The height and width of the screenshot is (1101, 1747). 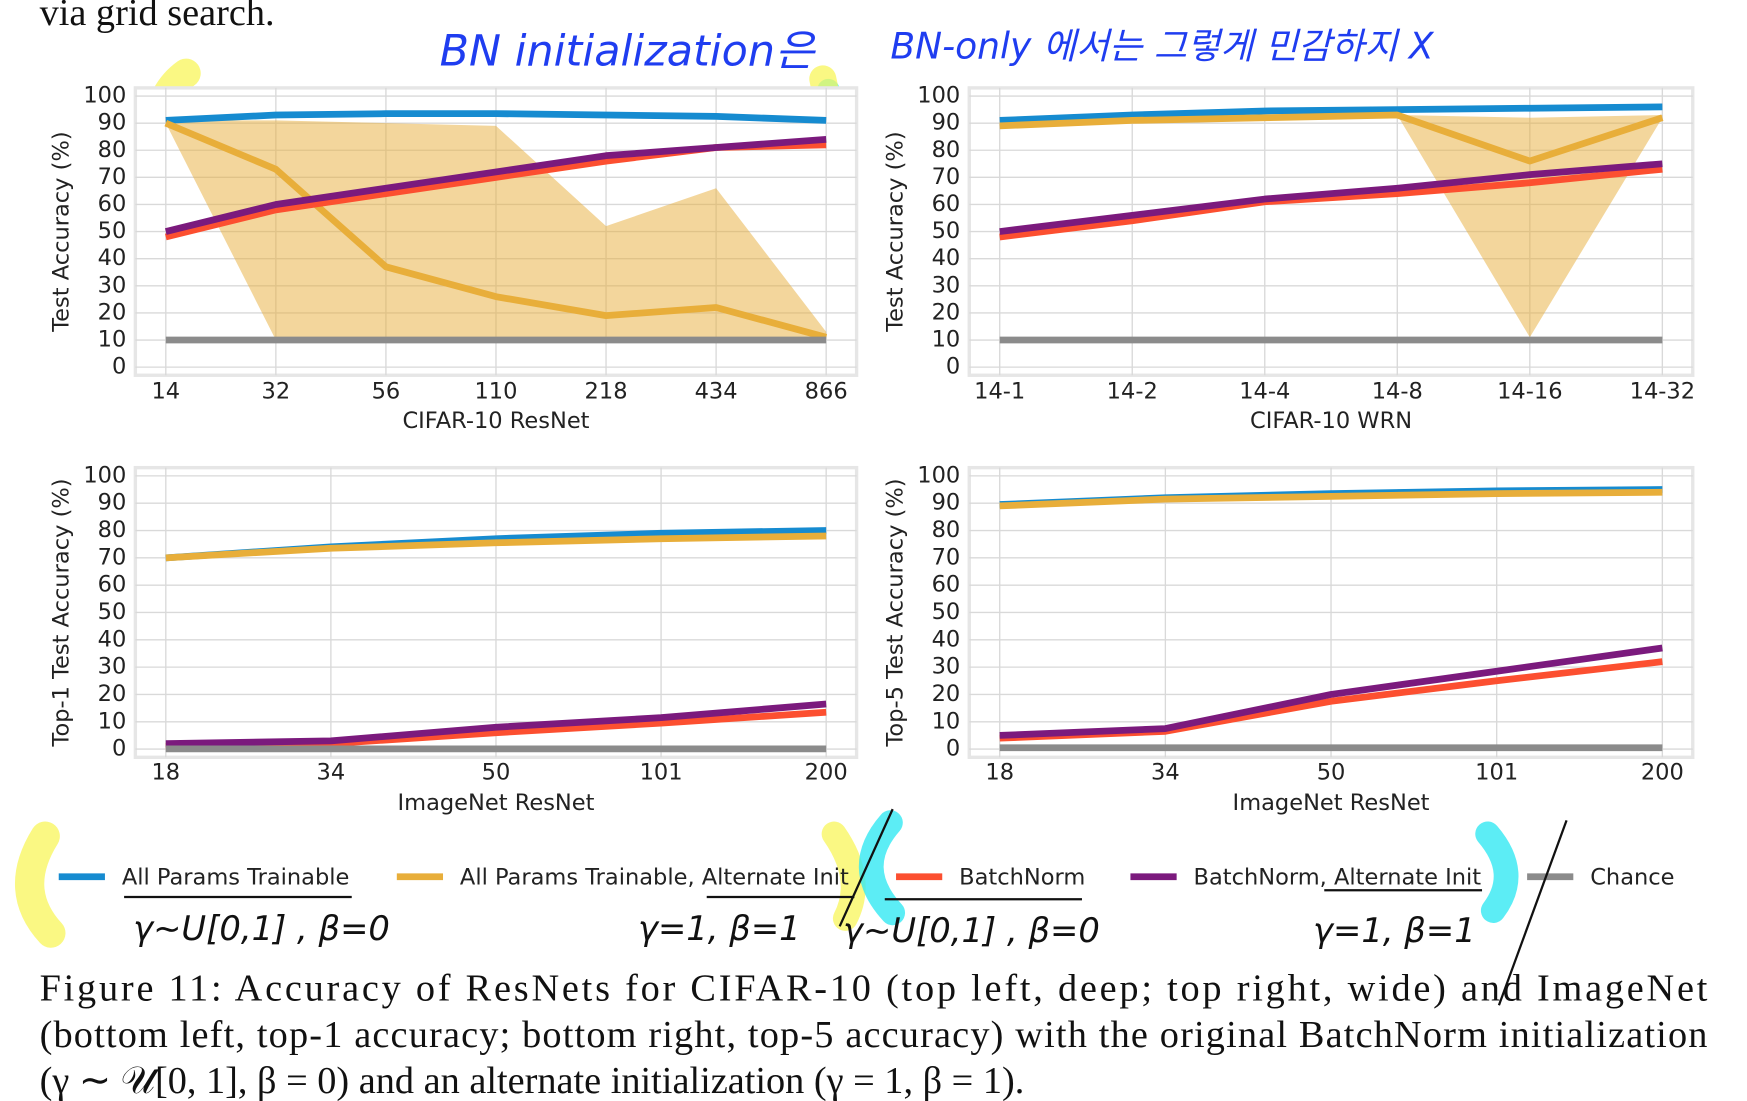 I want to click on x-tick-label: 56, so click(x=386, y=392).